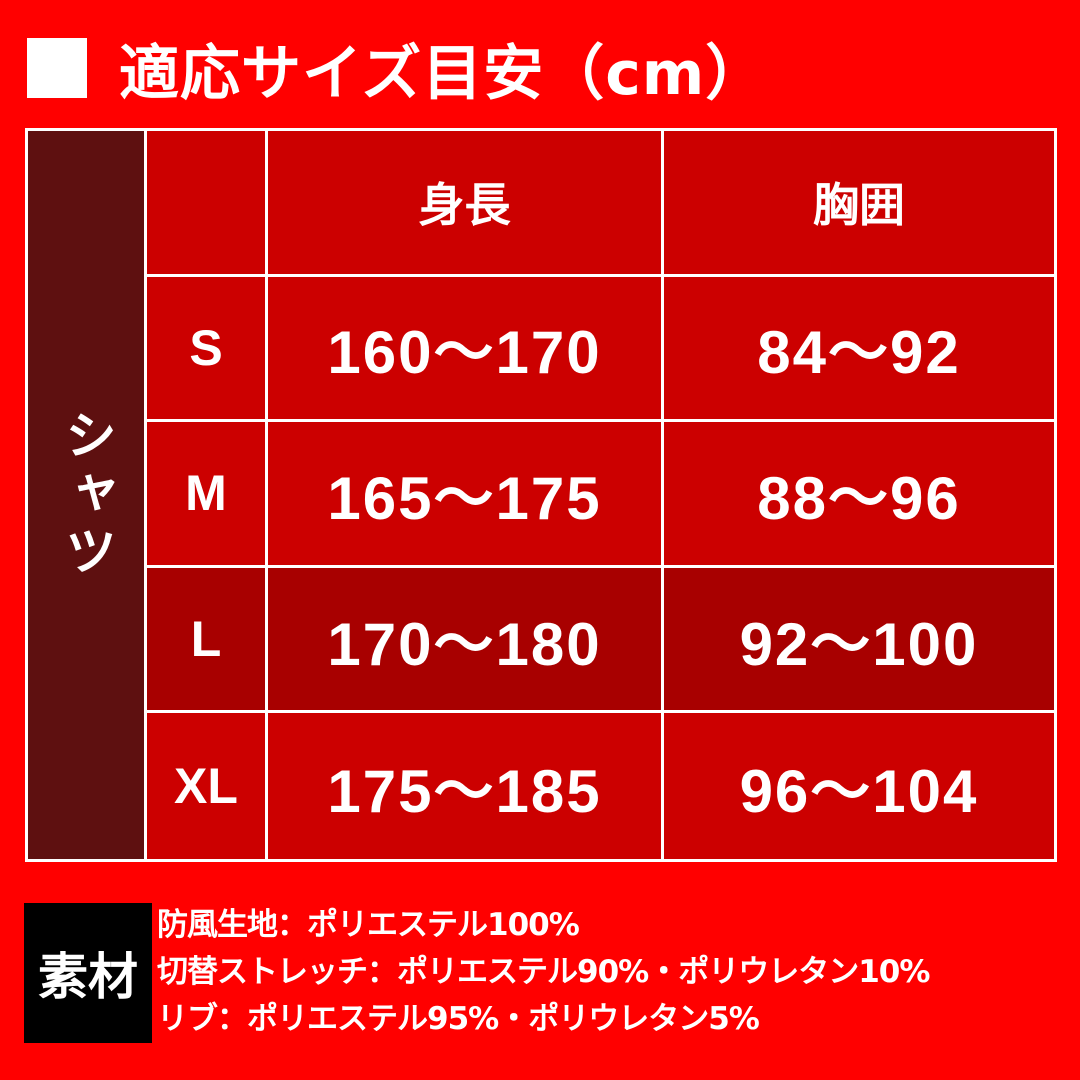  Describe the element at coordinates (207, 204) in the screenshot. I see `header-empty` at that location.